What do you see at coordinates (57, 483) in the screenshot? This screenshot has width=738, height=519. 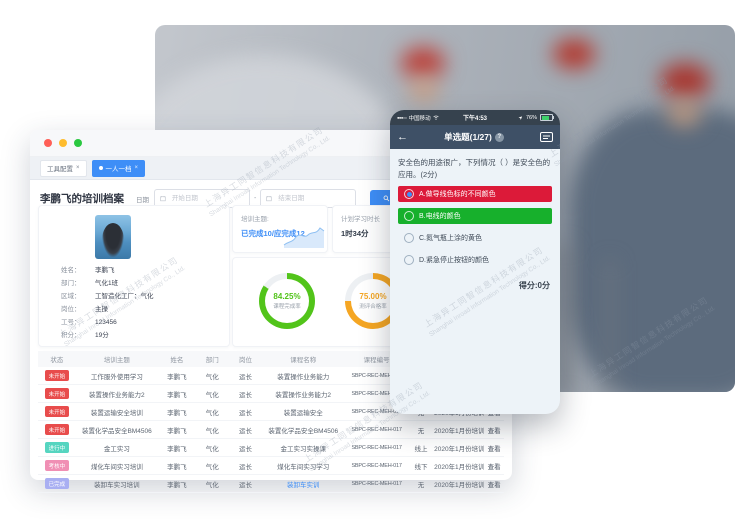 I see `status-cell: 已完成` at bounding box center [57, 483].